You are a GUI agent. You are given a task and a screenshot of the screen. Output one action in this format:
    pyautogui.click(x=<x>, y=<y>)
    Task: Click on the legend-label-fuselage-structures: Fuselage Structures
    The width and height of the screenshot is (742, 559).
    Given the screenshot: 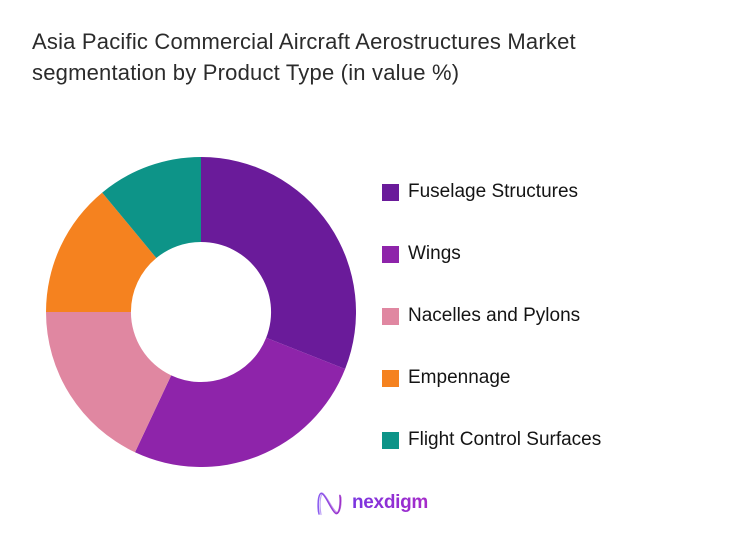 What is the action you would take?
    pyautogui.click(x=493, y=191)
    